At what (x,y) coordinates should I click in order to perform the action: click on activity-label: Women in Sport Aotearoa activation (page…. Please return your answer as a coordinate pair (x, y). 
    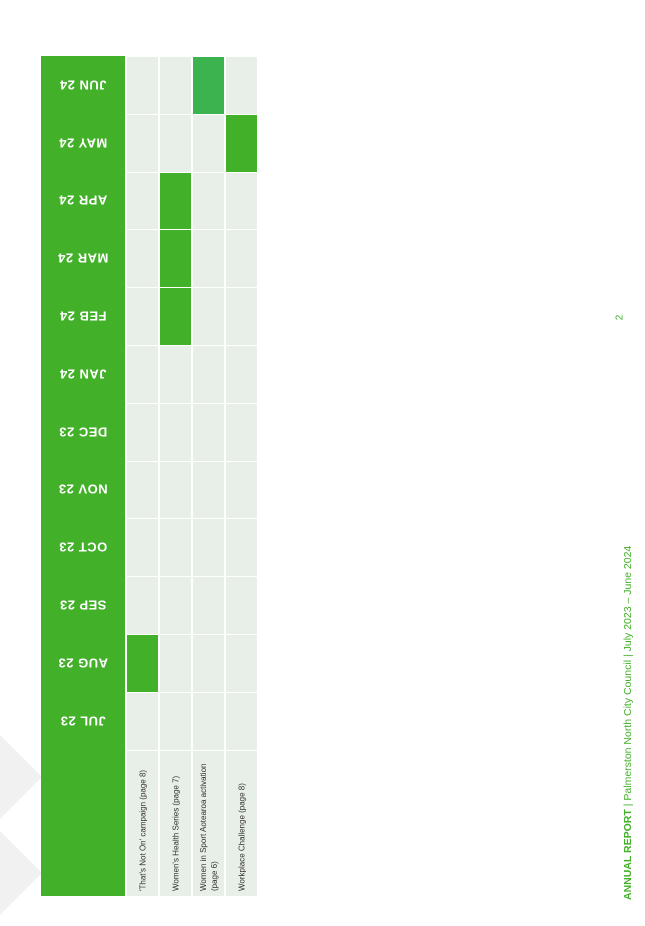
    Looking at the image, I should click on (208, 827).